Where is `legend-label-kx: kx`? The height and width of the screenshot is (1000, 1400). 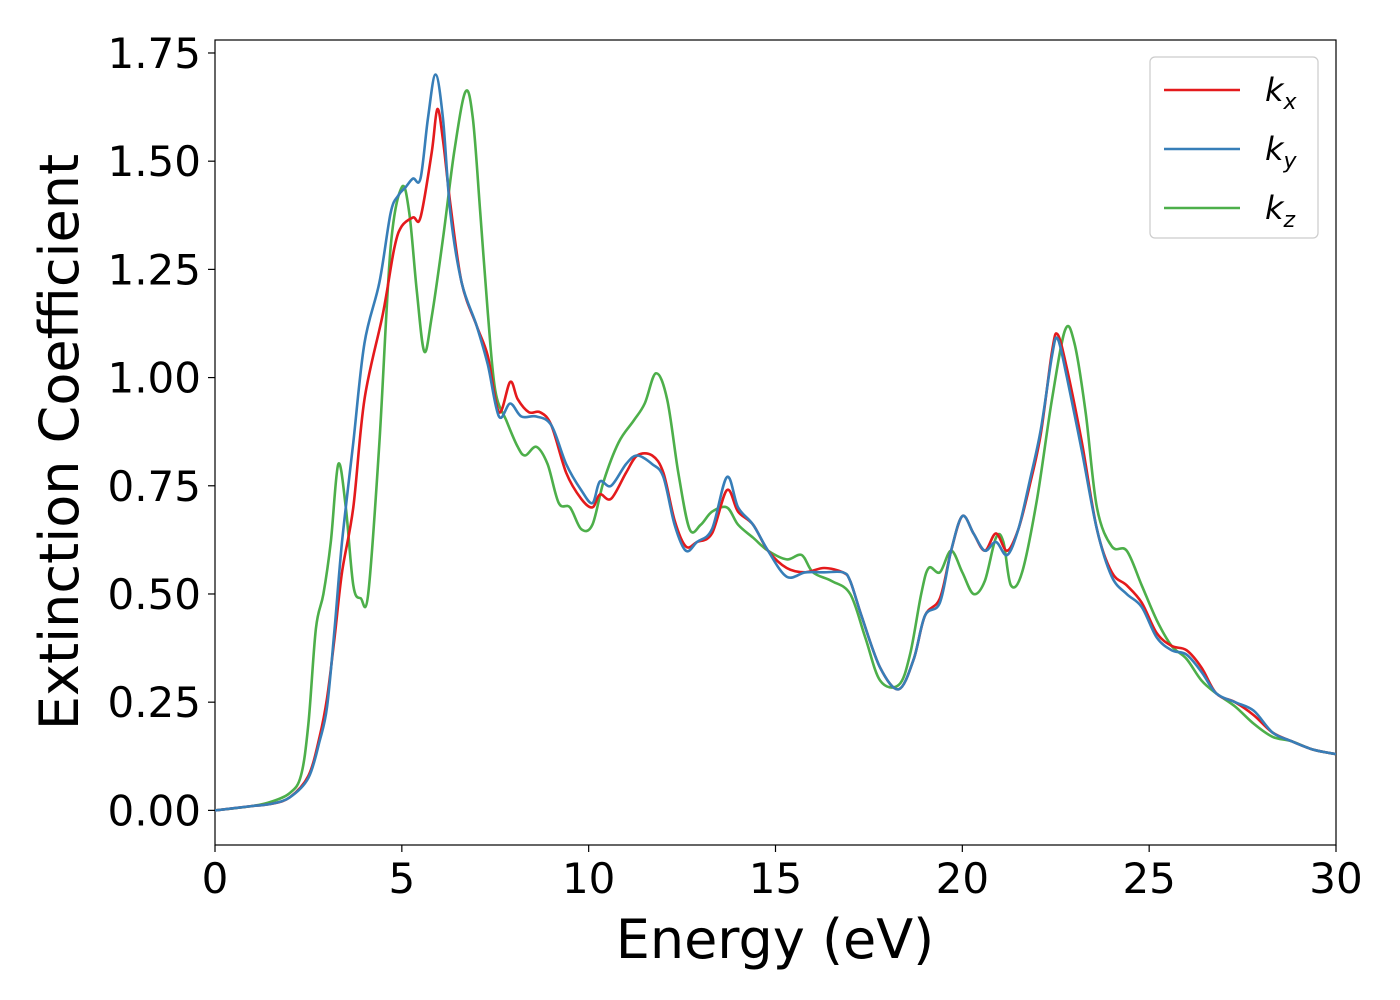
legend-label-kx: kx is located at coordinates (1281, 93).